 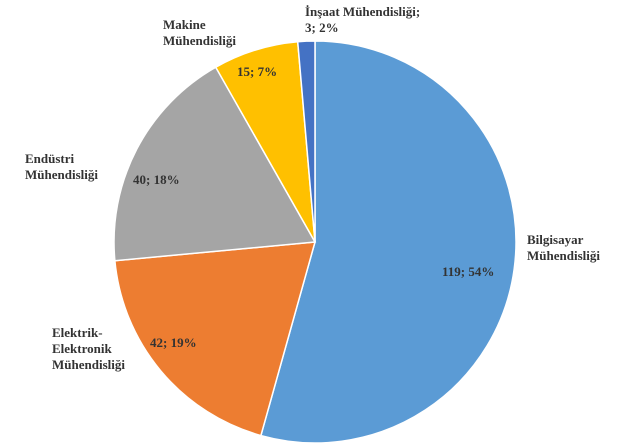 I want to click on category-label: Makine Mühendisliği, so click(x=199, y=32).